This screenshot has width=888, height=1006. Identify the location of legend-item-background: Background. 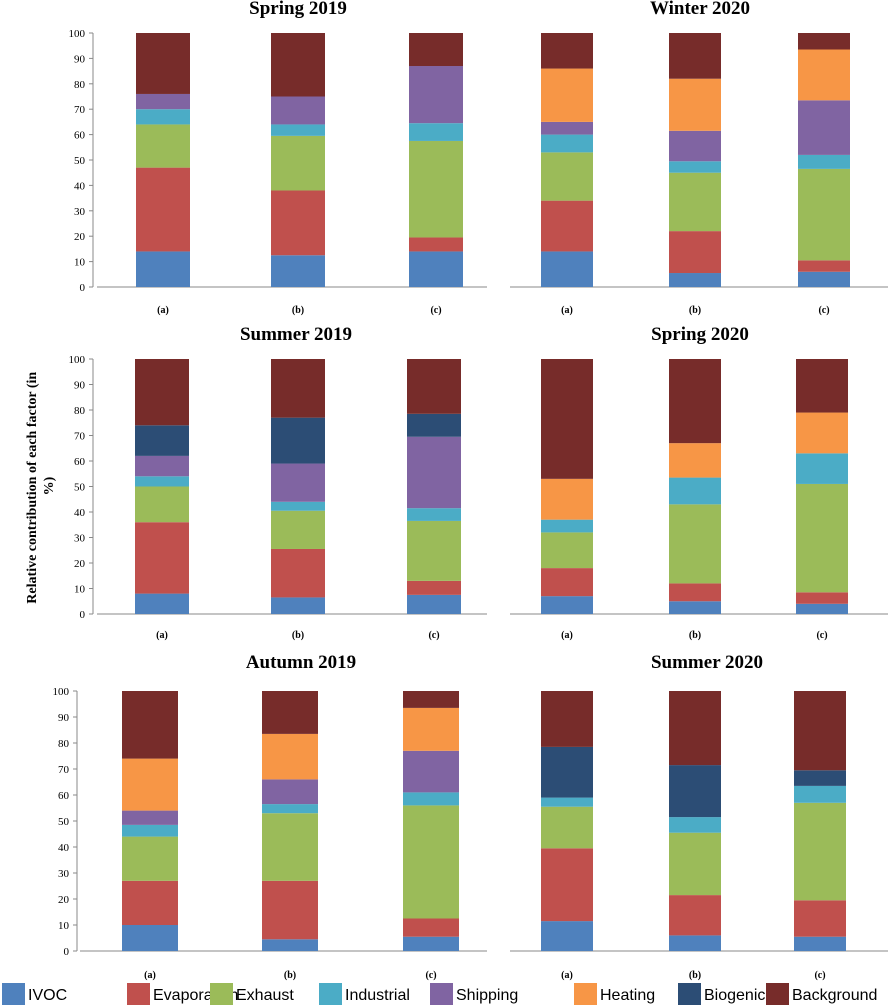
(821, 994).